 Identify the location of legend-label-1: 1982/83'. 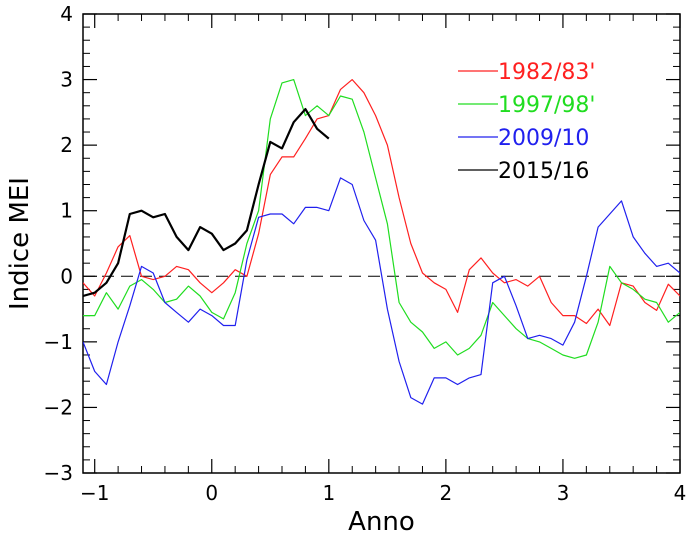
(546, 72).